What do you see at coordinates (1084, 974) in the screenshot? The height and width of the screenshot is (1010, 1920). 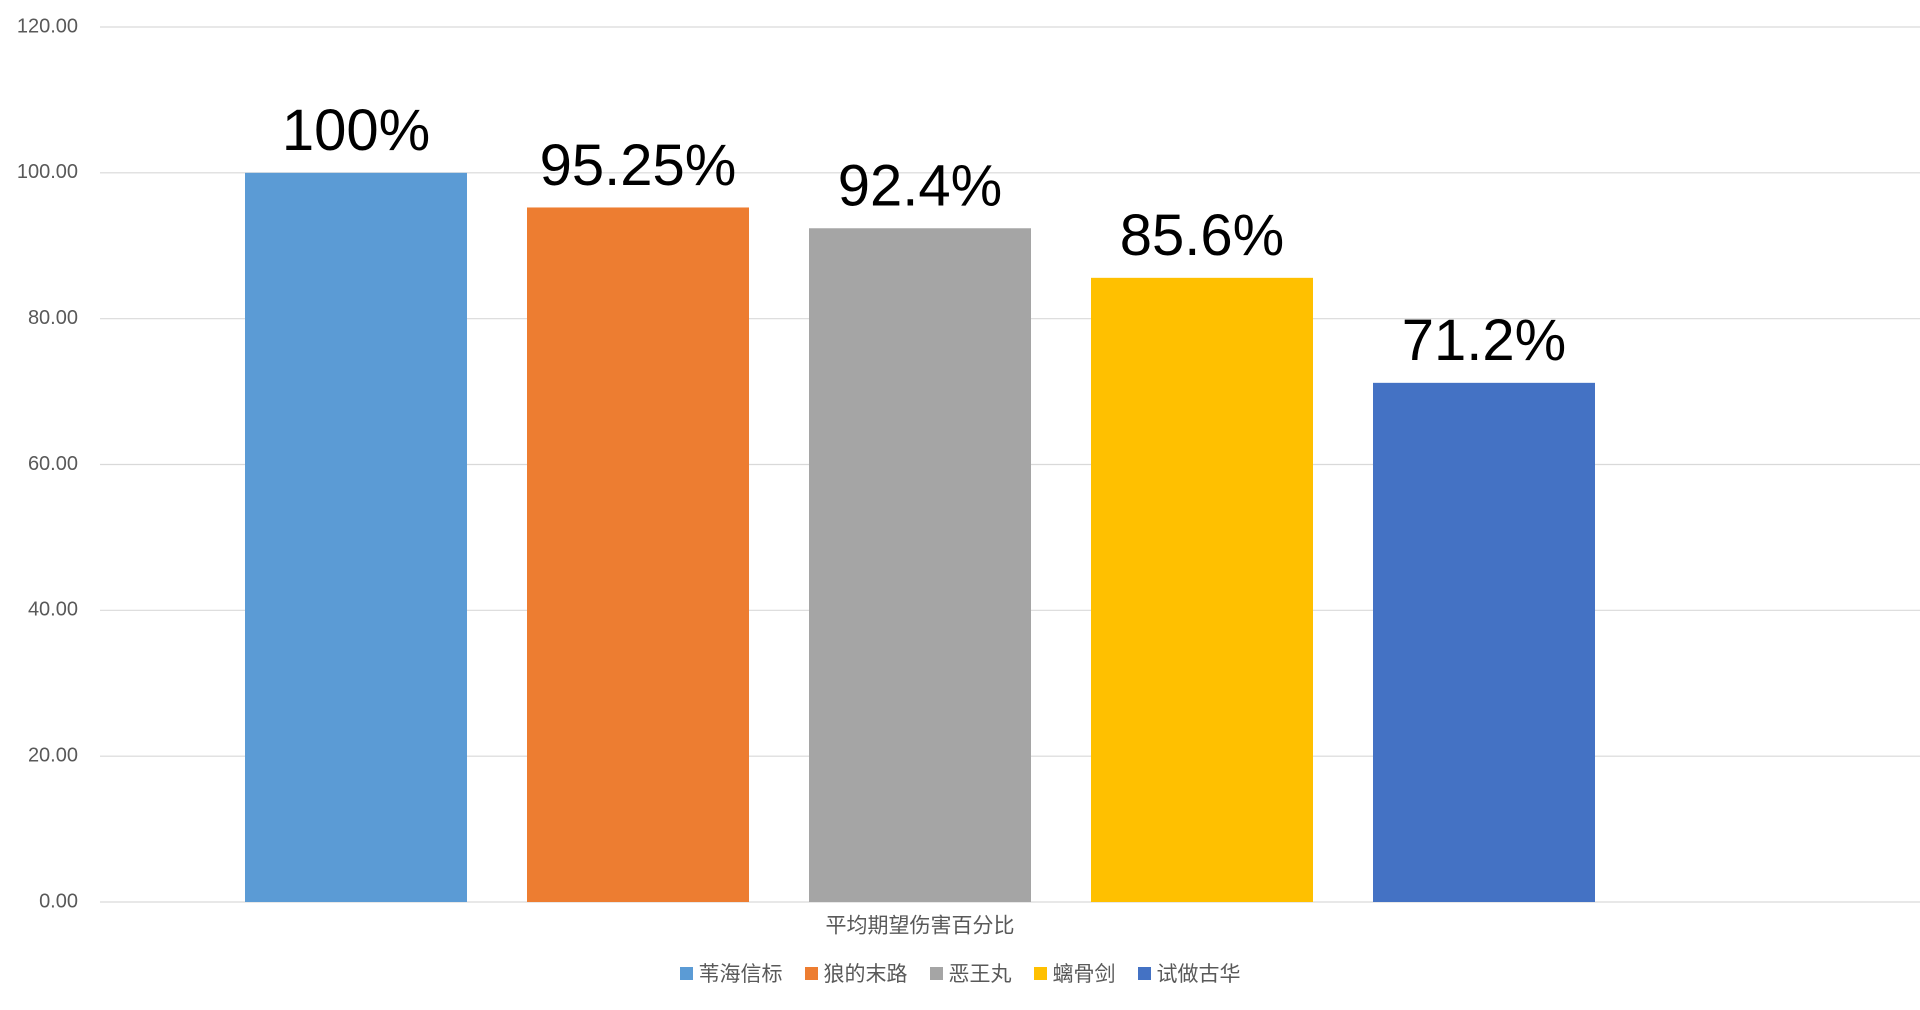 I see `legend-label: 螭骨剑` at bounding box center [1084, 974].